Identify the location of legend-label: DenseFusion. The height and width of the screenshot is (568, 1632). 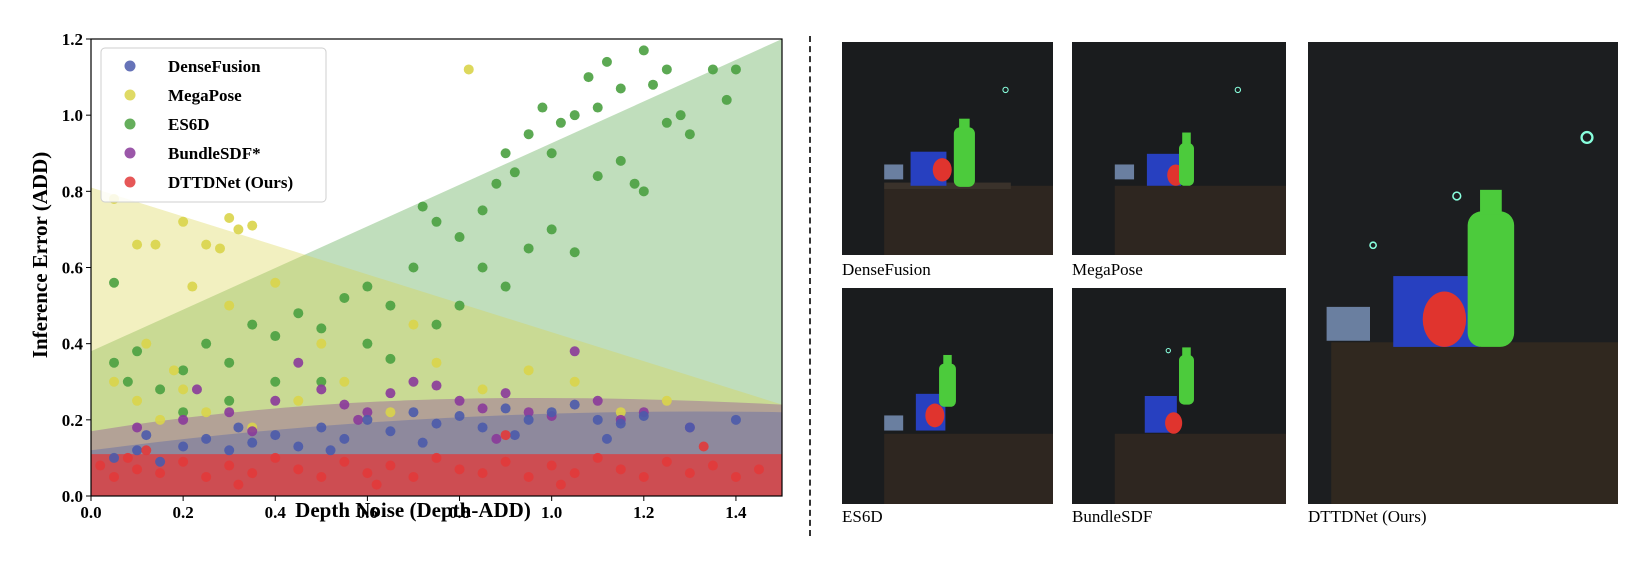
(214, 66).